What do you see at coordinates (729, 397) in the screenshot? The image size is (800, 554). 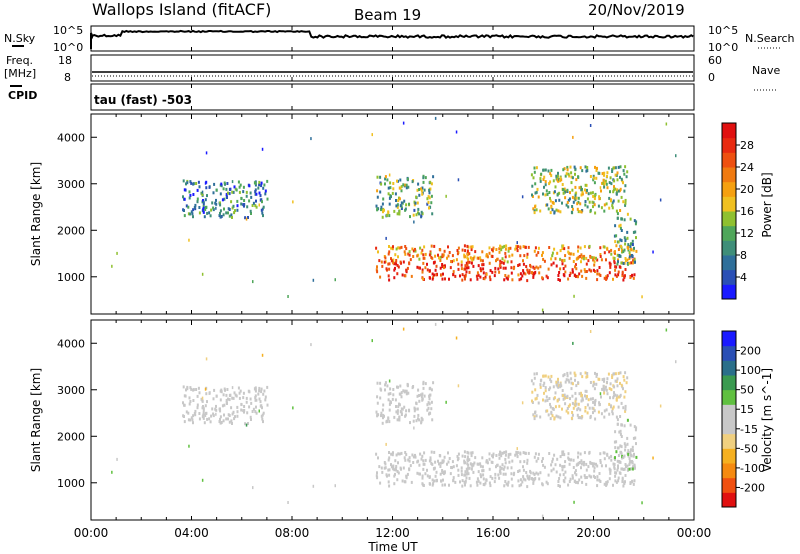 I see `colorbar-segment` at bounding box center [729, 397].